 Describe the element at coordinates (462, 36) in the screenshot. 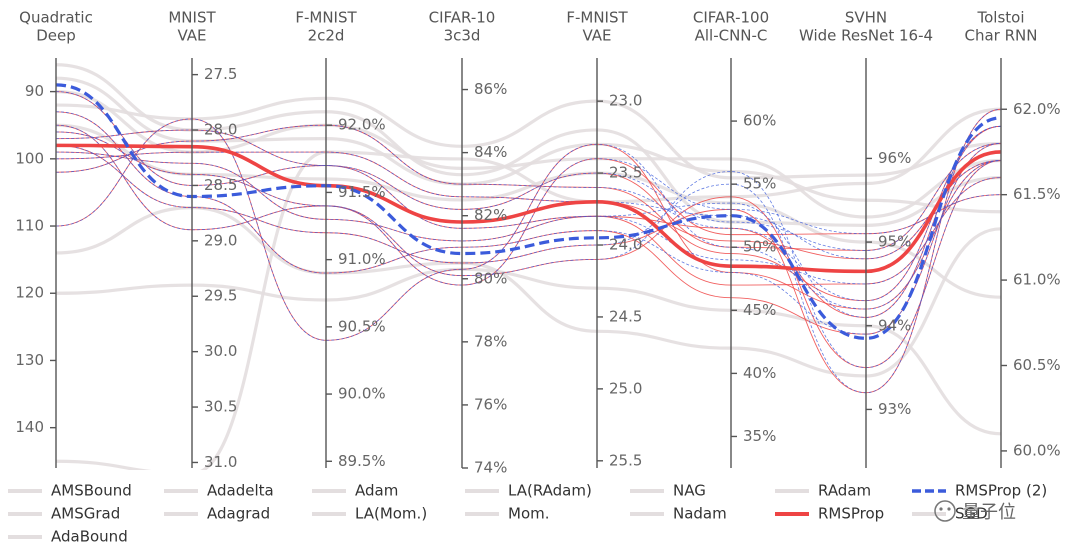

I see `axis-title: 3c3d` at that location.